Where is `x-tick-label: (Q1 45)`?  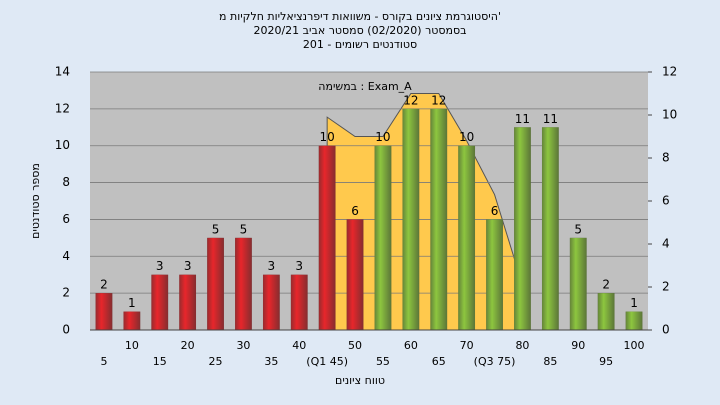 x-tick-label: (Q1 45) is located at coordinates (327, 361).